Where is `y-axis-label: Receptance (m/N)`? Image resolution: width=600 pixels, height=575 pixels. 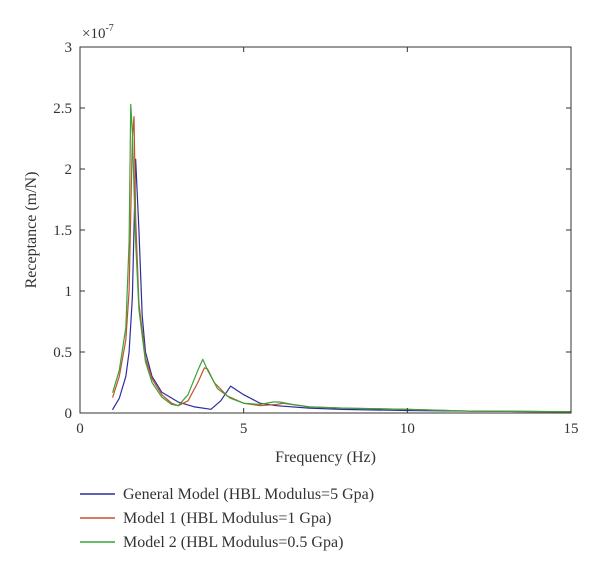
y-axis-label: Receptance (m/N) is located at coordinates (31, 230).